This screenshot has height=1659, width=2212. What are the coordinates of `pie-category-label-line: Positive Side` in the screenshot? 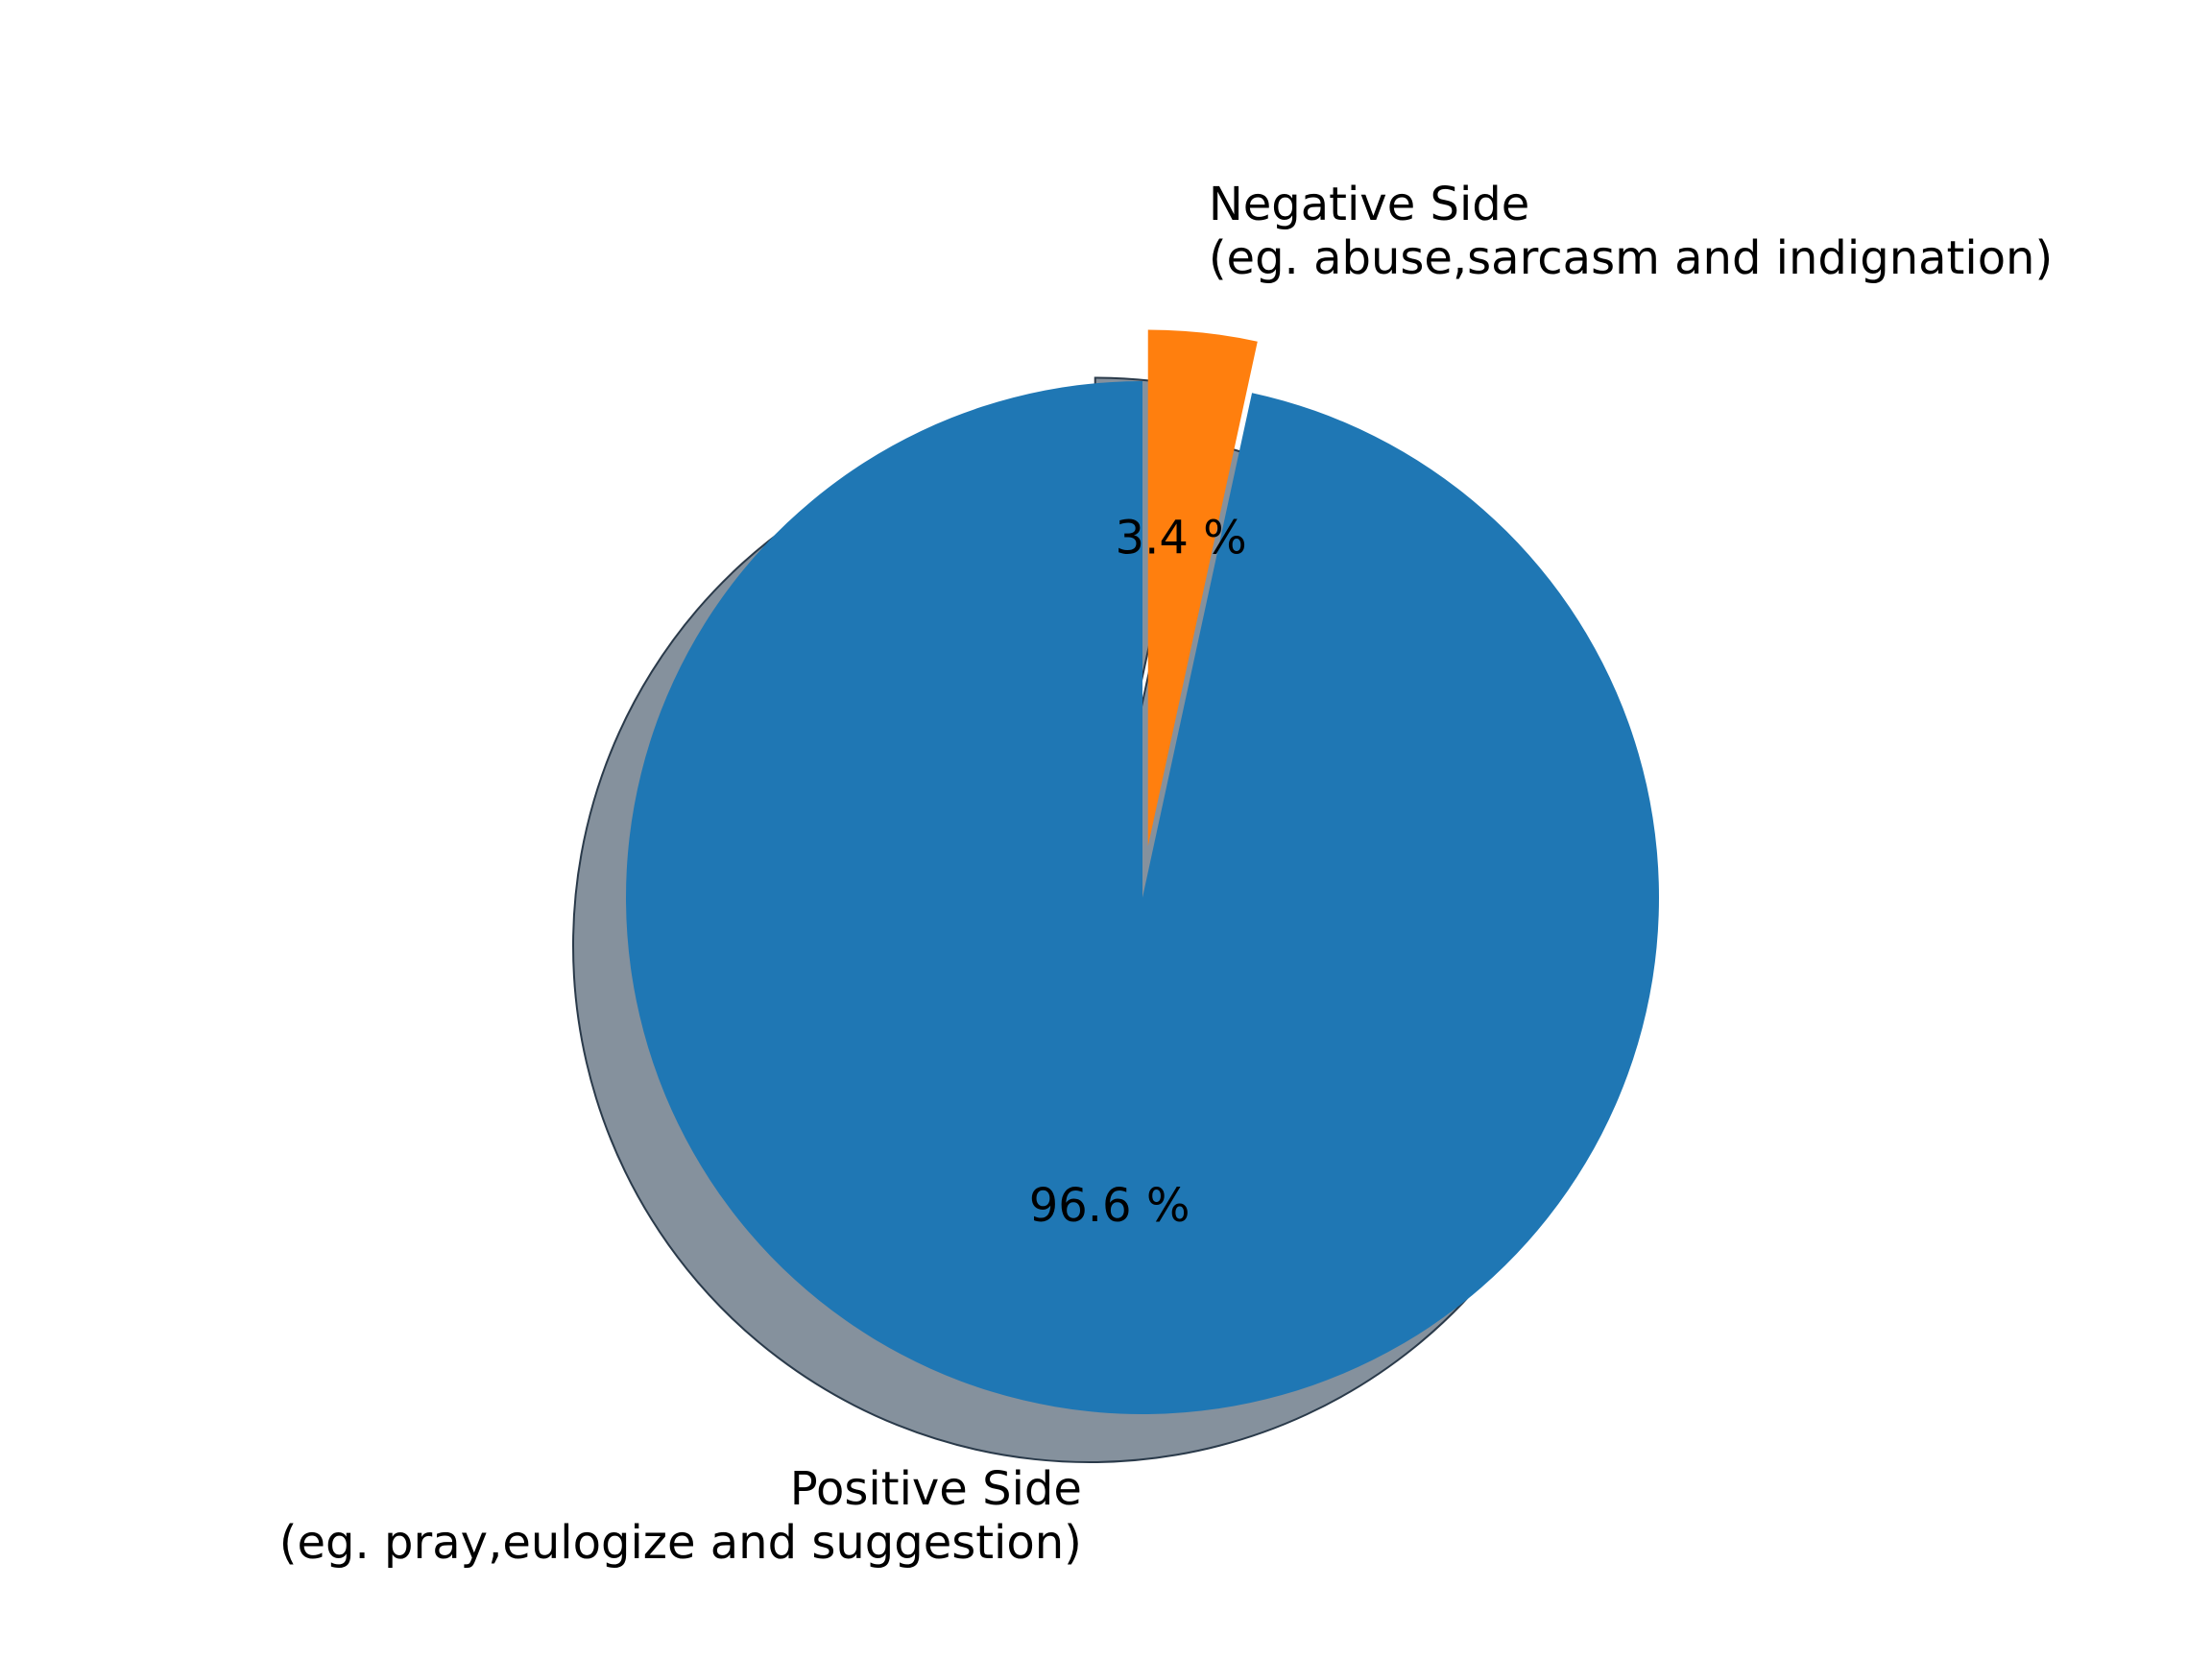 It's located at (936, 1489).